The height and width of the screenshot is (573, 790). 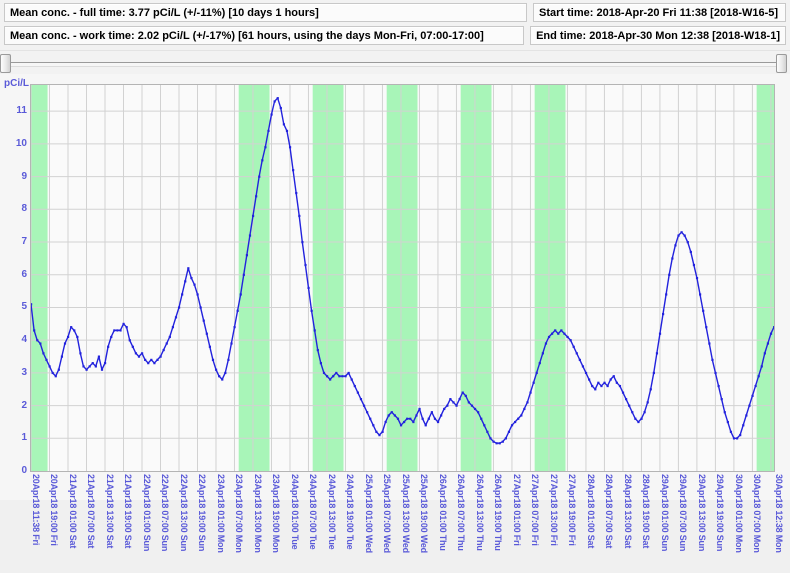 I want to click on x-tick-label: 29Apr18 07:00 Sun, so click(x=683, y=513).